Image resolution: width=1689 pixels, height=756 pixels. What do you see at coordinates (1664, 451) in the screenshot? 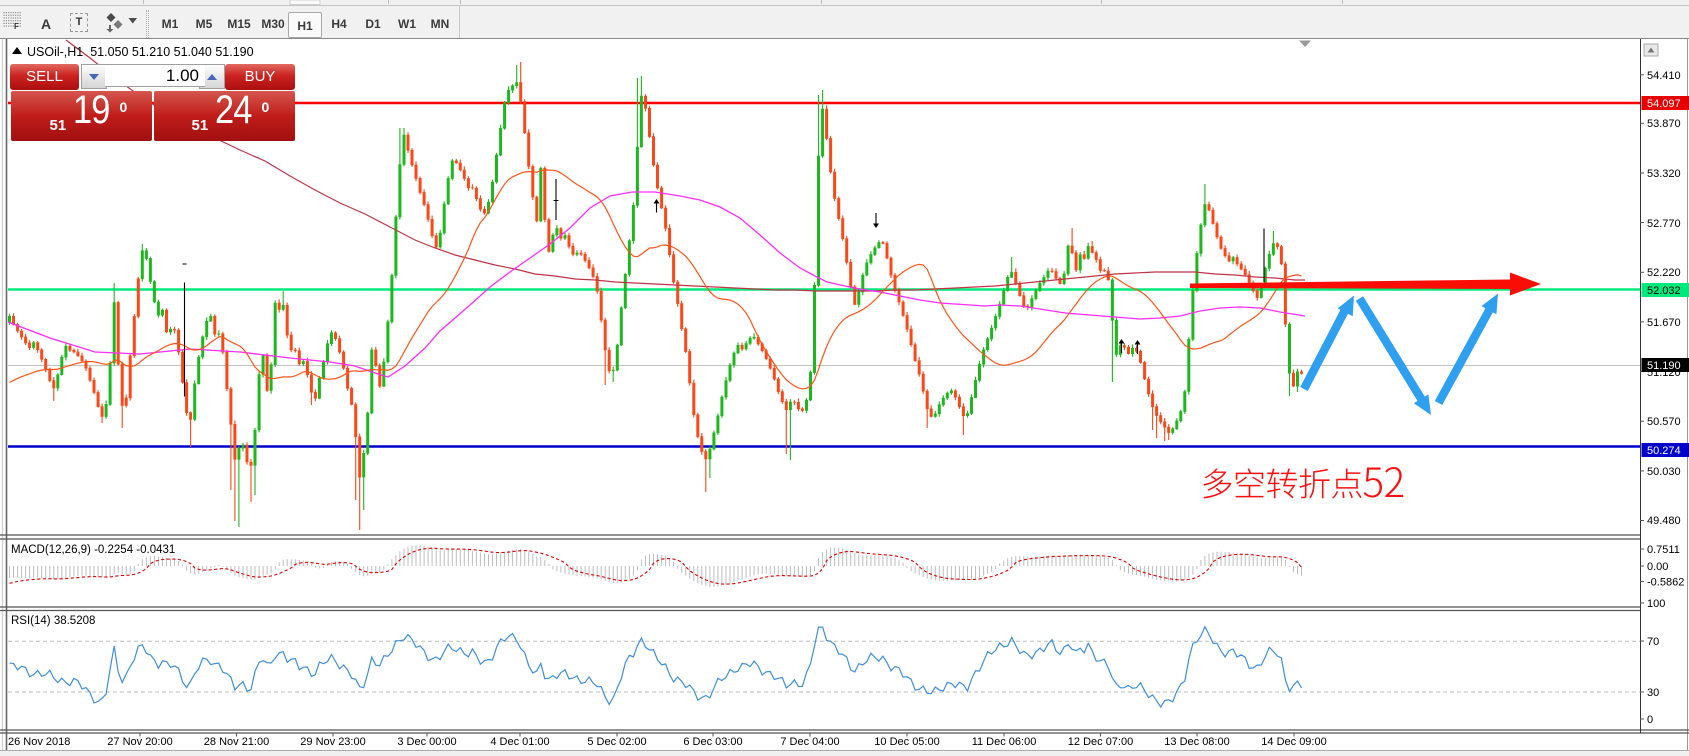
I see `svg-text: 50.274` at bounding box center [1664, 451].